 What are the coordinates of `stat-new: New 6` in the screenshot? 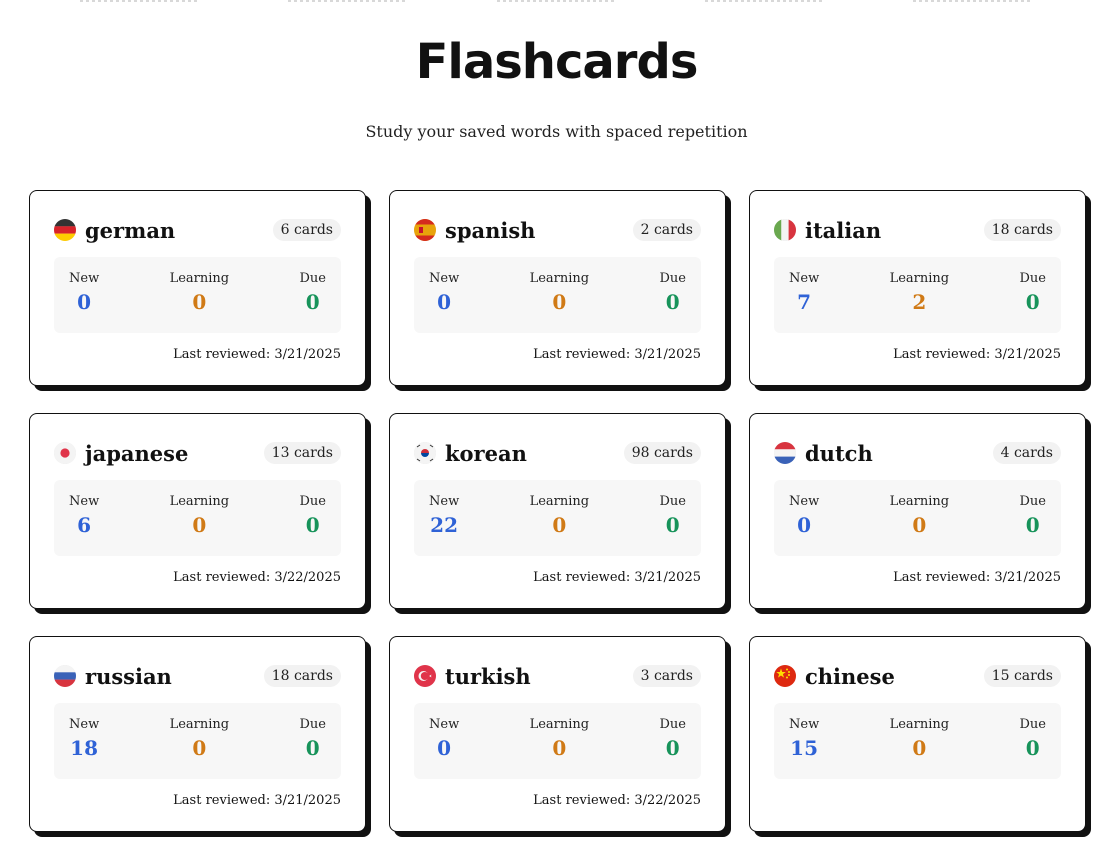 It's located at (84, 518).